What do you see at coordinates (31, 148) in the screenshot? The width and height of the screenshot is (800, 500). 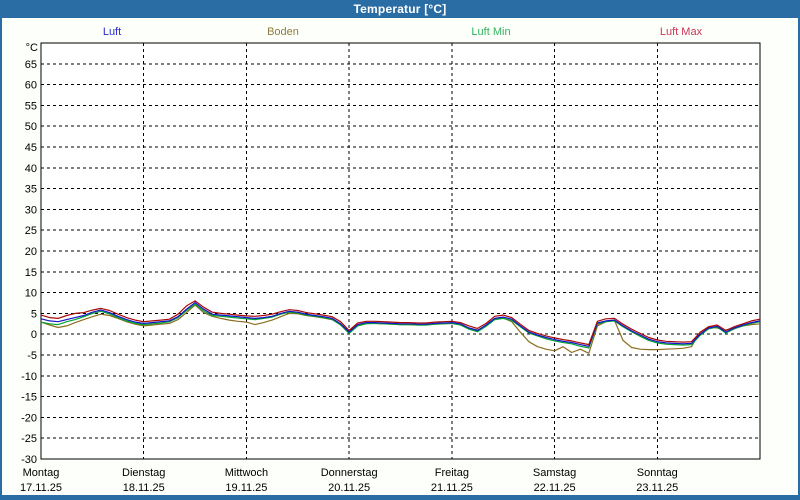 I see `y-tick-label: 45` at bounding box center [31, 148].